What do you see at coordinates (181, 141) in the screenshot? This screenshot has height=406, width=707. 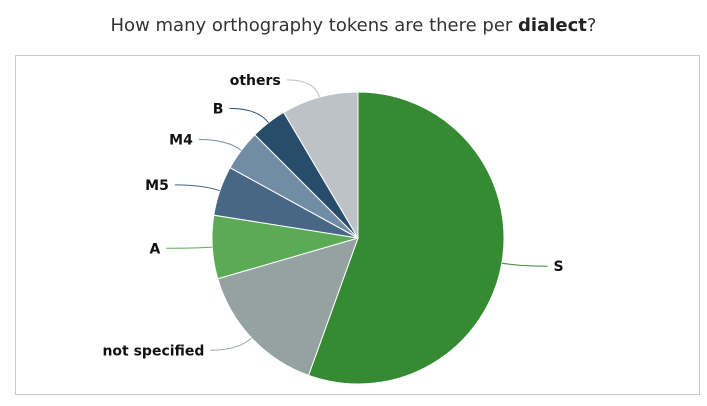 I see `slice-label-m4: M4` at bounding box center [181, 141].